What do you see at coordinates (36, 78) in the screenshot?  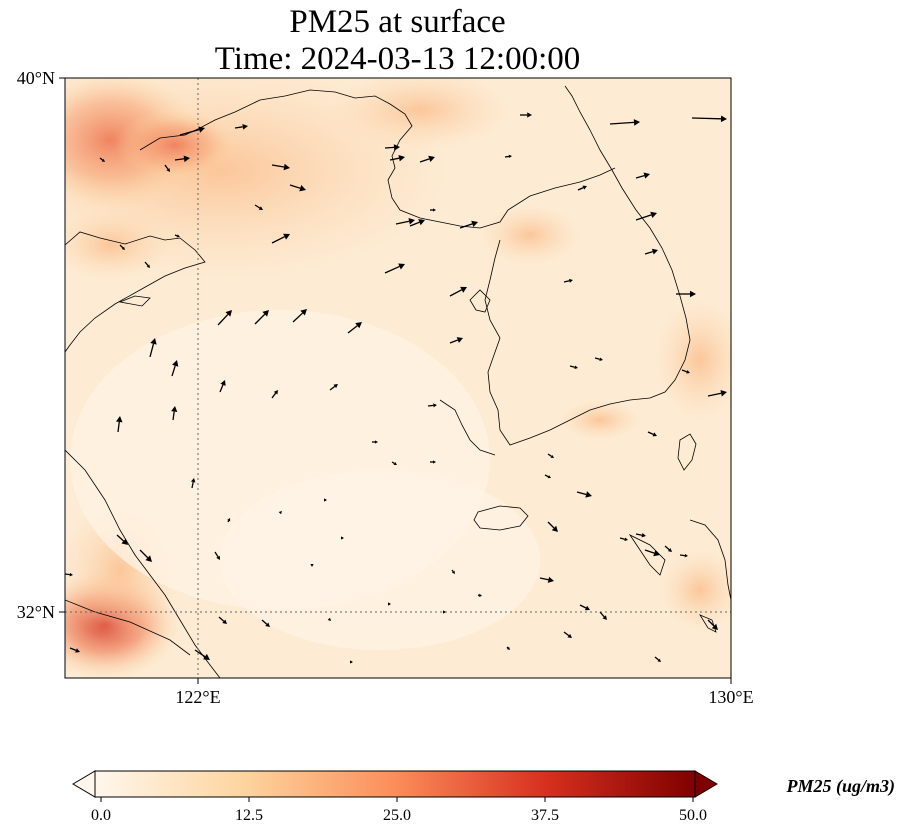 I see `lat-label-40n: 40°N` at bounding box center [36, 78].